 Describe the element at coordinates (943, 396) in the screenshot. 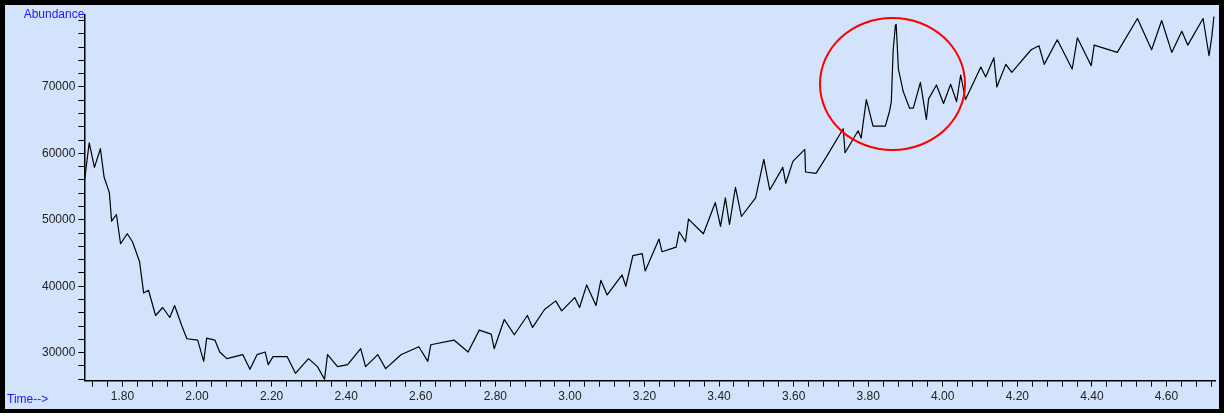

I see `x-tick-label: 4.00` at that location.